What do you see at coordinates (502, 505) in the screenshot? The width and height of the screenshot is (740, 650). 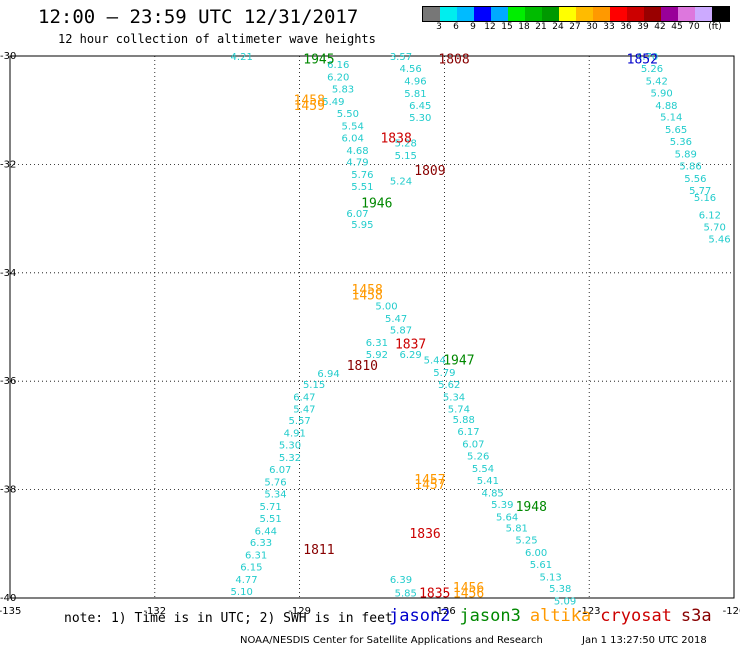 I see `swh-value: 5.39` at bounding box center [502, 505].